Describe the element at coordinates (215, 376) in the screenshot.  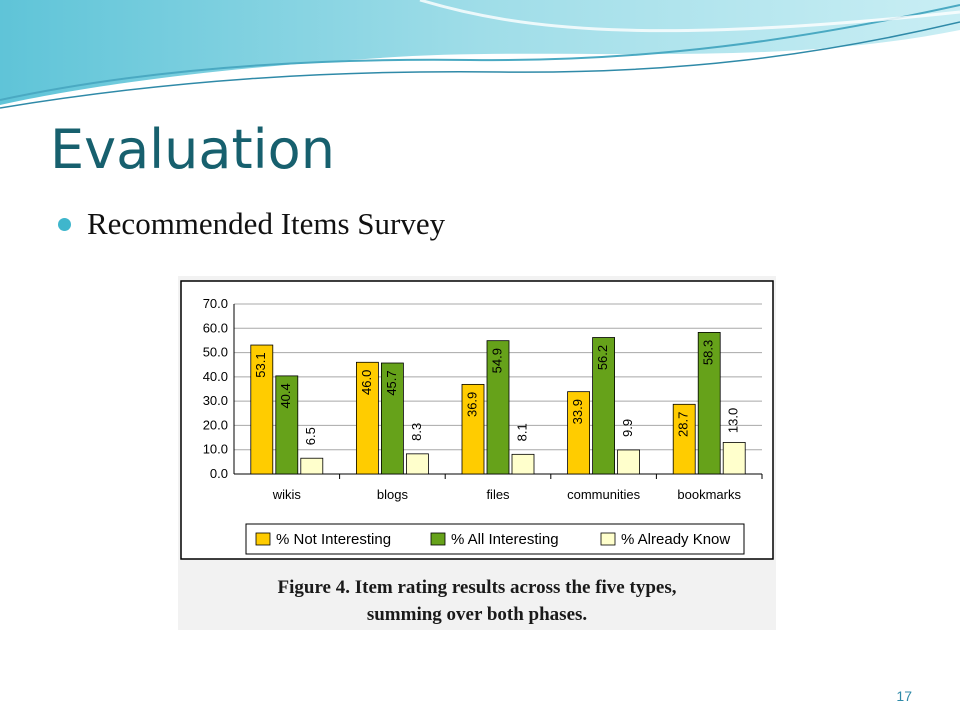
I see `y-tick-label: 40.0` at that location.